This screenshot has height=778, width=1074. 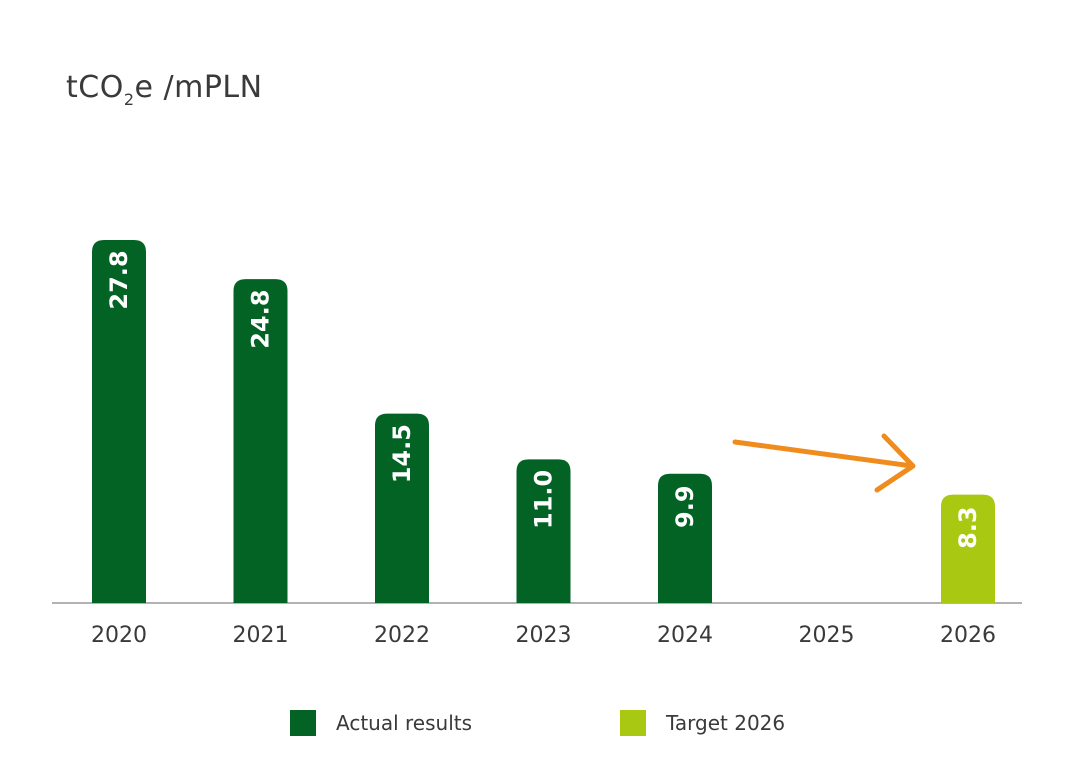 I want to click on x-tick-label: 2020, so click(x=119, y=635).